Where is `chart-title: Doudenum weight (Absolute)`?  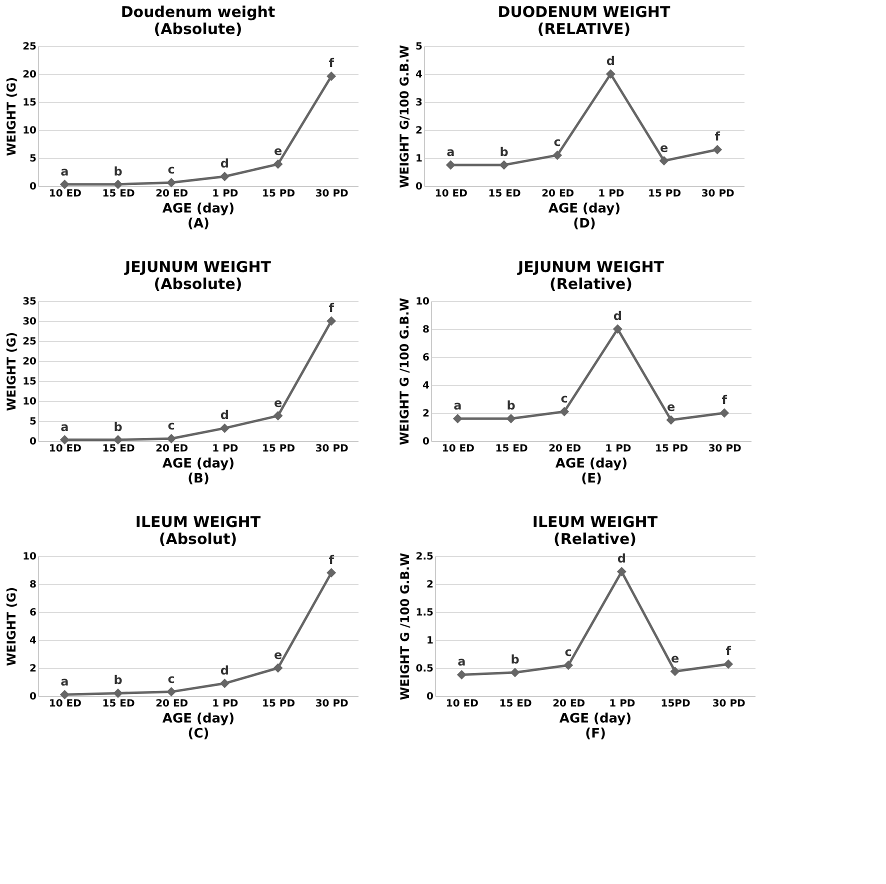 chart-title: Doudenum weight (Absolute) is located at coordinates (198, 20).